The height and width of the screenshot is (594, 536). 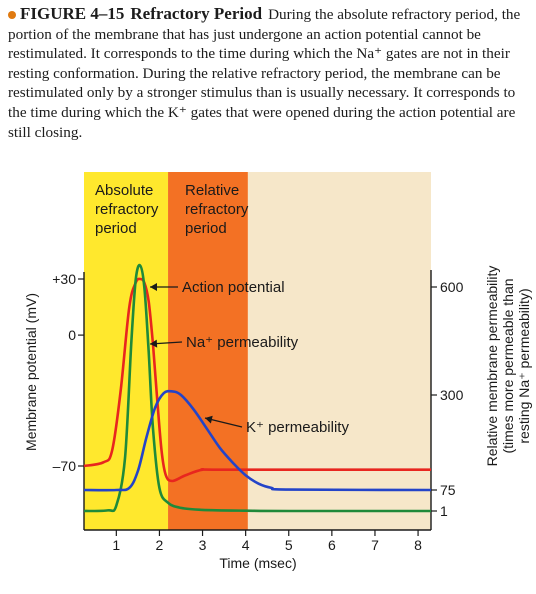 What do you see at coordinates (116, 545) in the screenshot?
I see `x-tick-label-1: 1` at bounding box center [116, 545].